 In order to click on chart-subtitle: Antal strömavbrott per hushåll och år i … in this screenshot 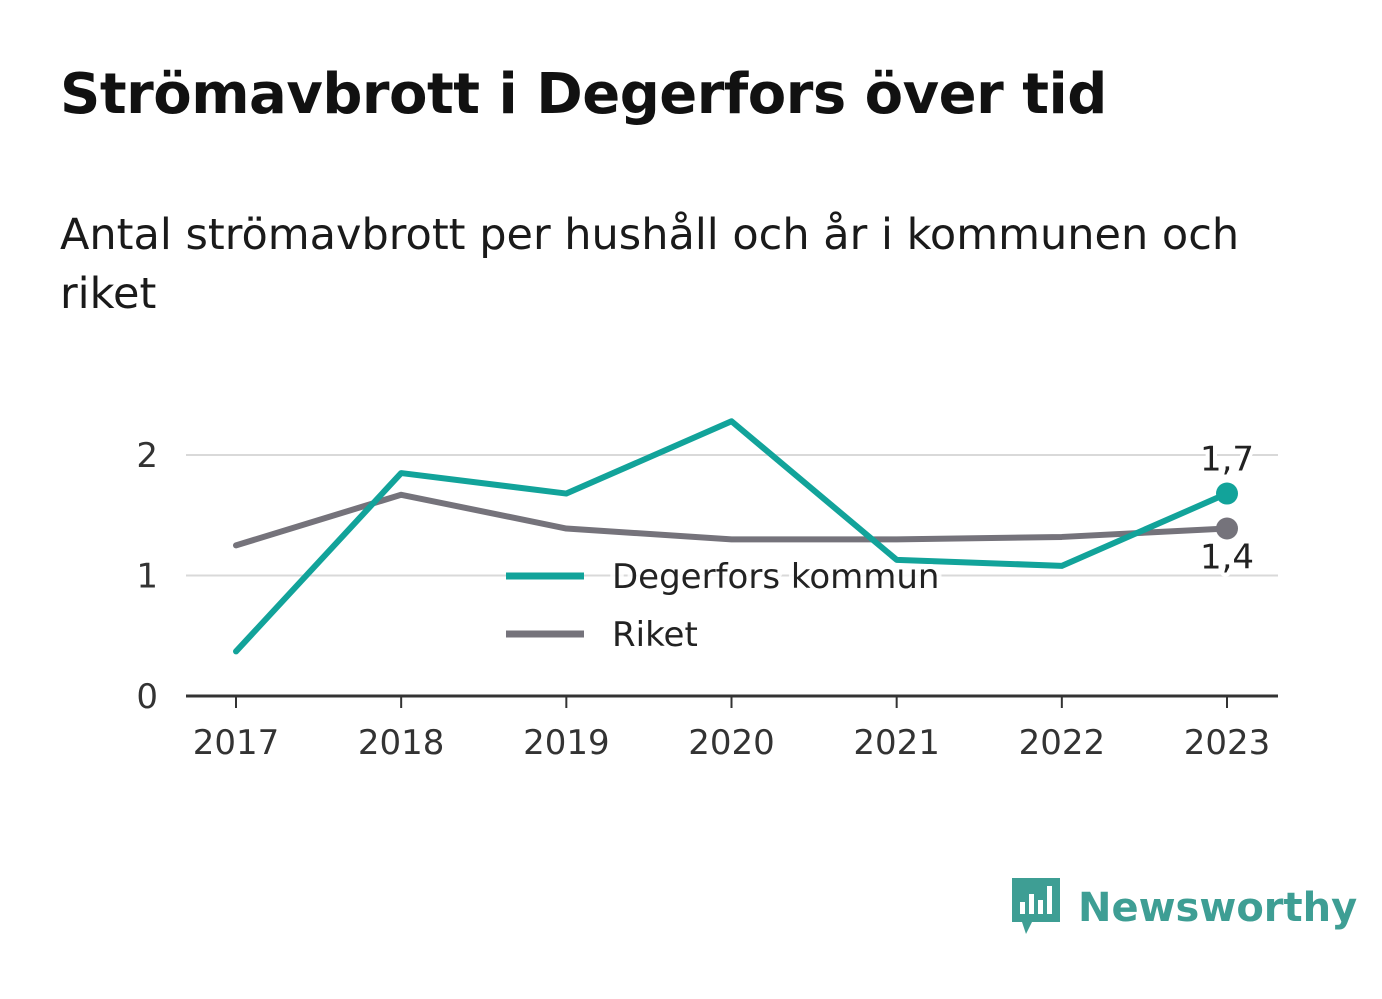, I will do `click(650, 264)`.